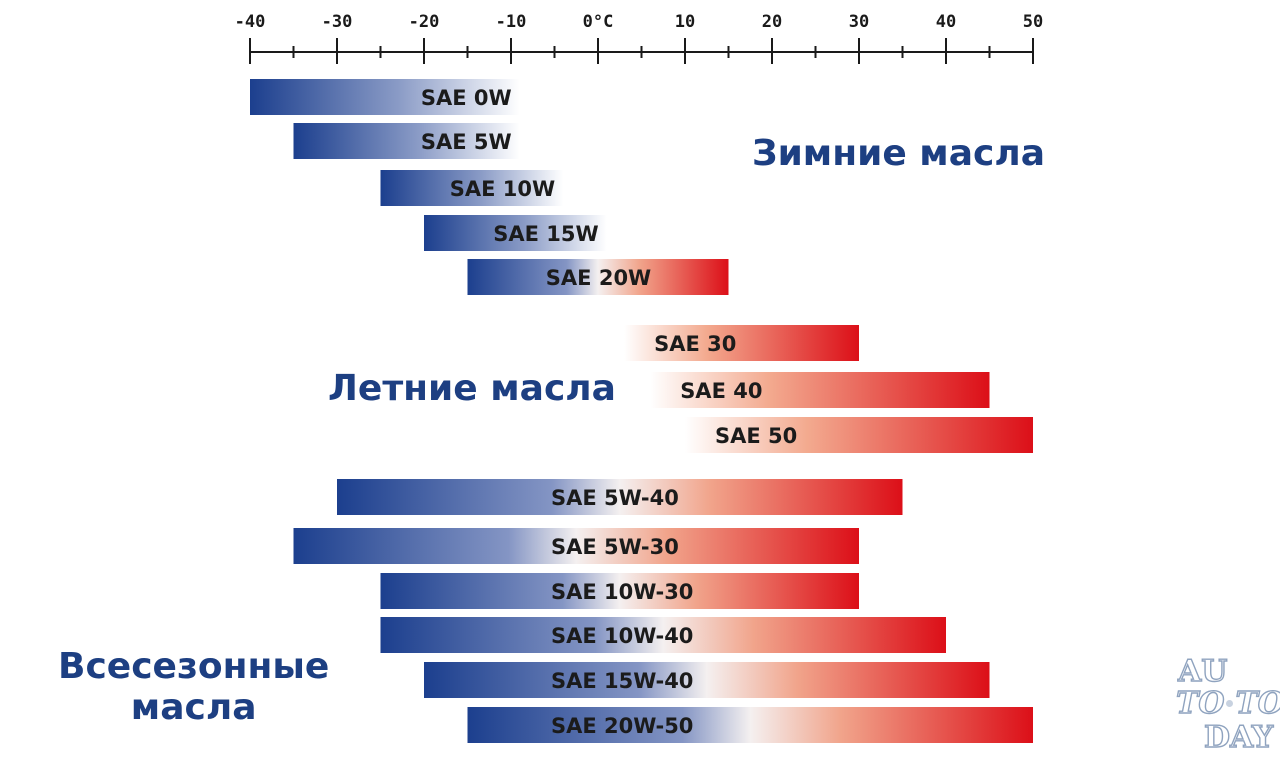  Describe the element at coordinates (946, 22) in the screenshot. I see `axis-tick-label: 40` at that location.